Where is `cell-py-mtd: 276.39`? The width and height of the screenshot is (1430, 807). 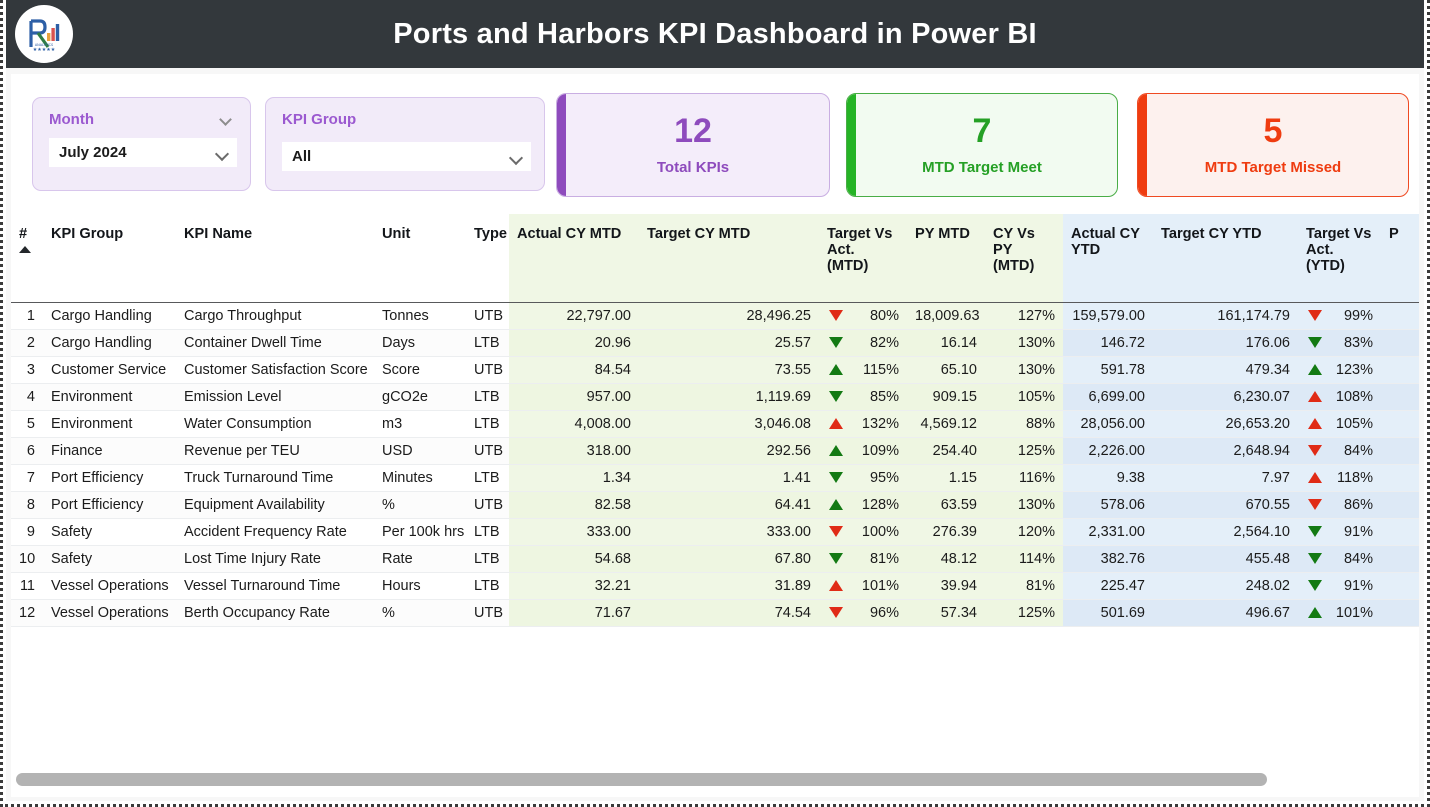 cell-py-mtd: 276.39 is located at coordinates (946, 532).